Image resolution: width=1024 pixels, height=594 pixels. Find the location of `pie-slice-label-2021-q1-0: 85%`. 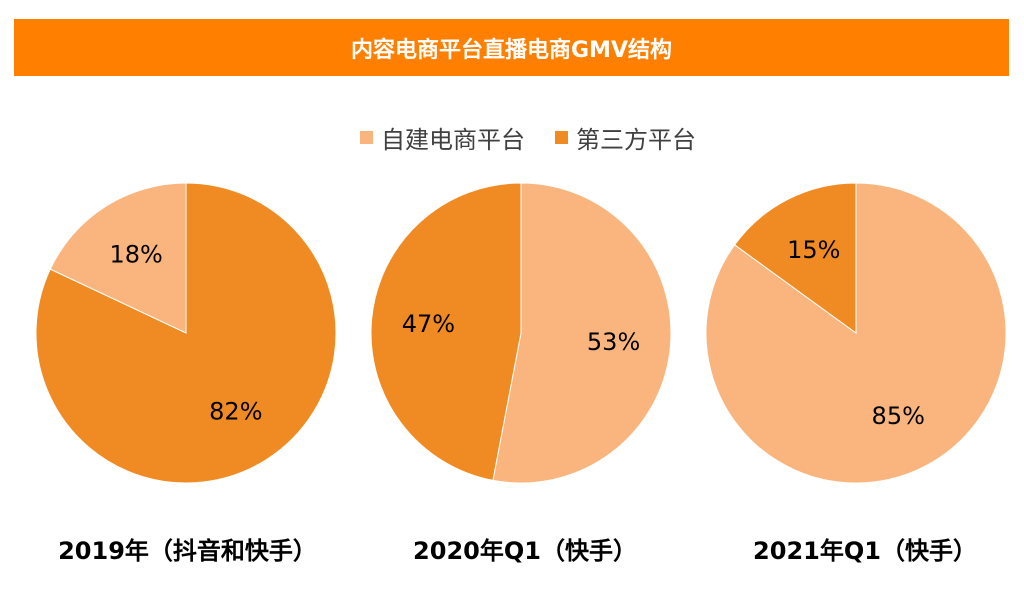

pie-slice-label-2021-q1-0: 85% is located at coordinates (898, 416).